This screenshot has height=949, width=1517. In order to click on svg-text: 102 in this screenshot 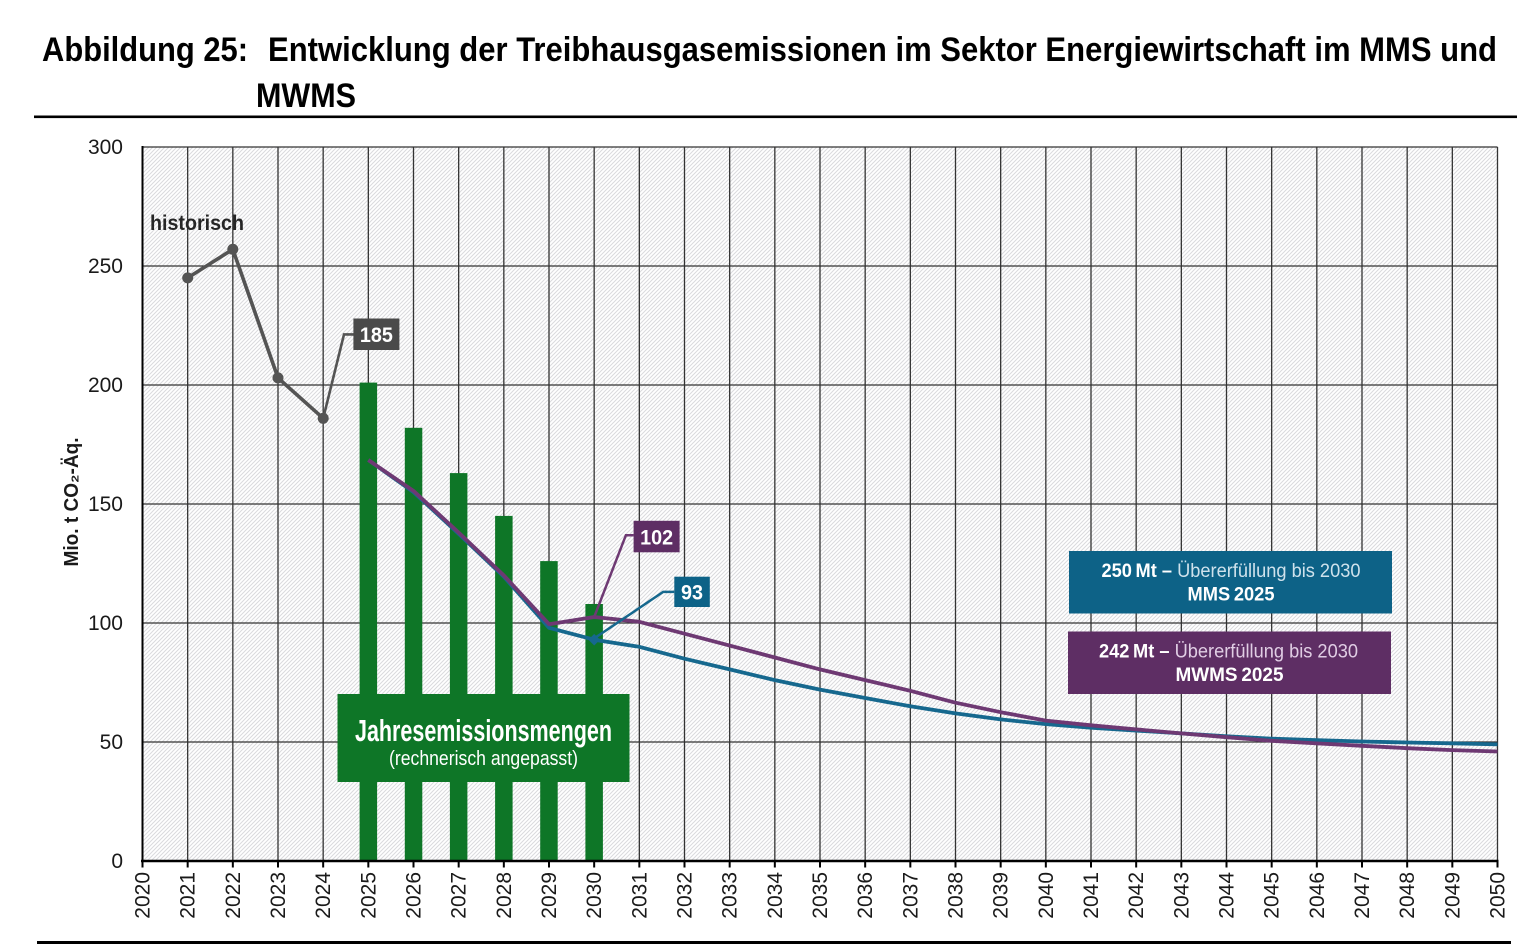, I will do `click(656, 537)`.